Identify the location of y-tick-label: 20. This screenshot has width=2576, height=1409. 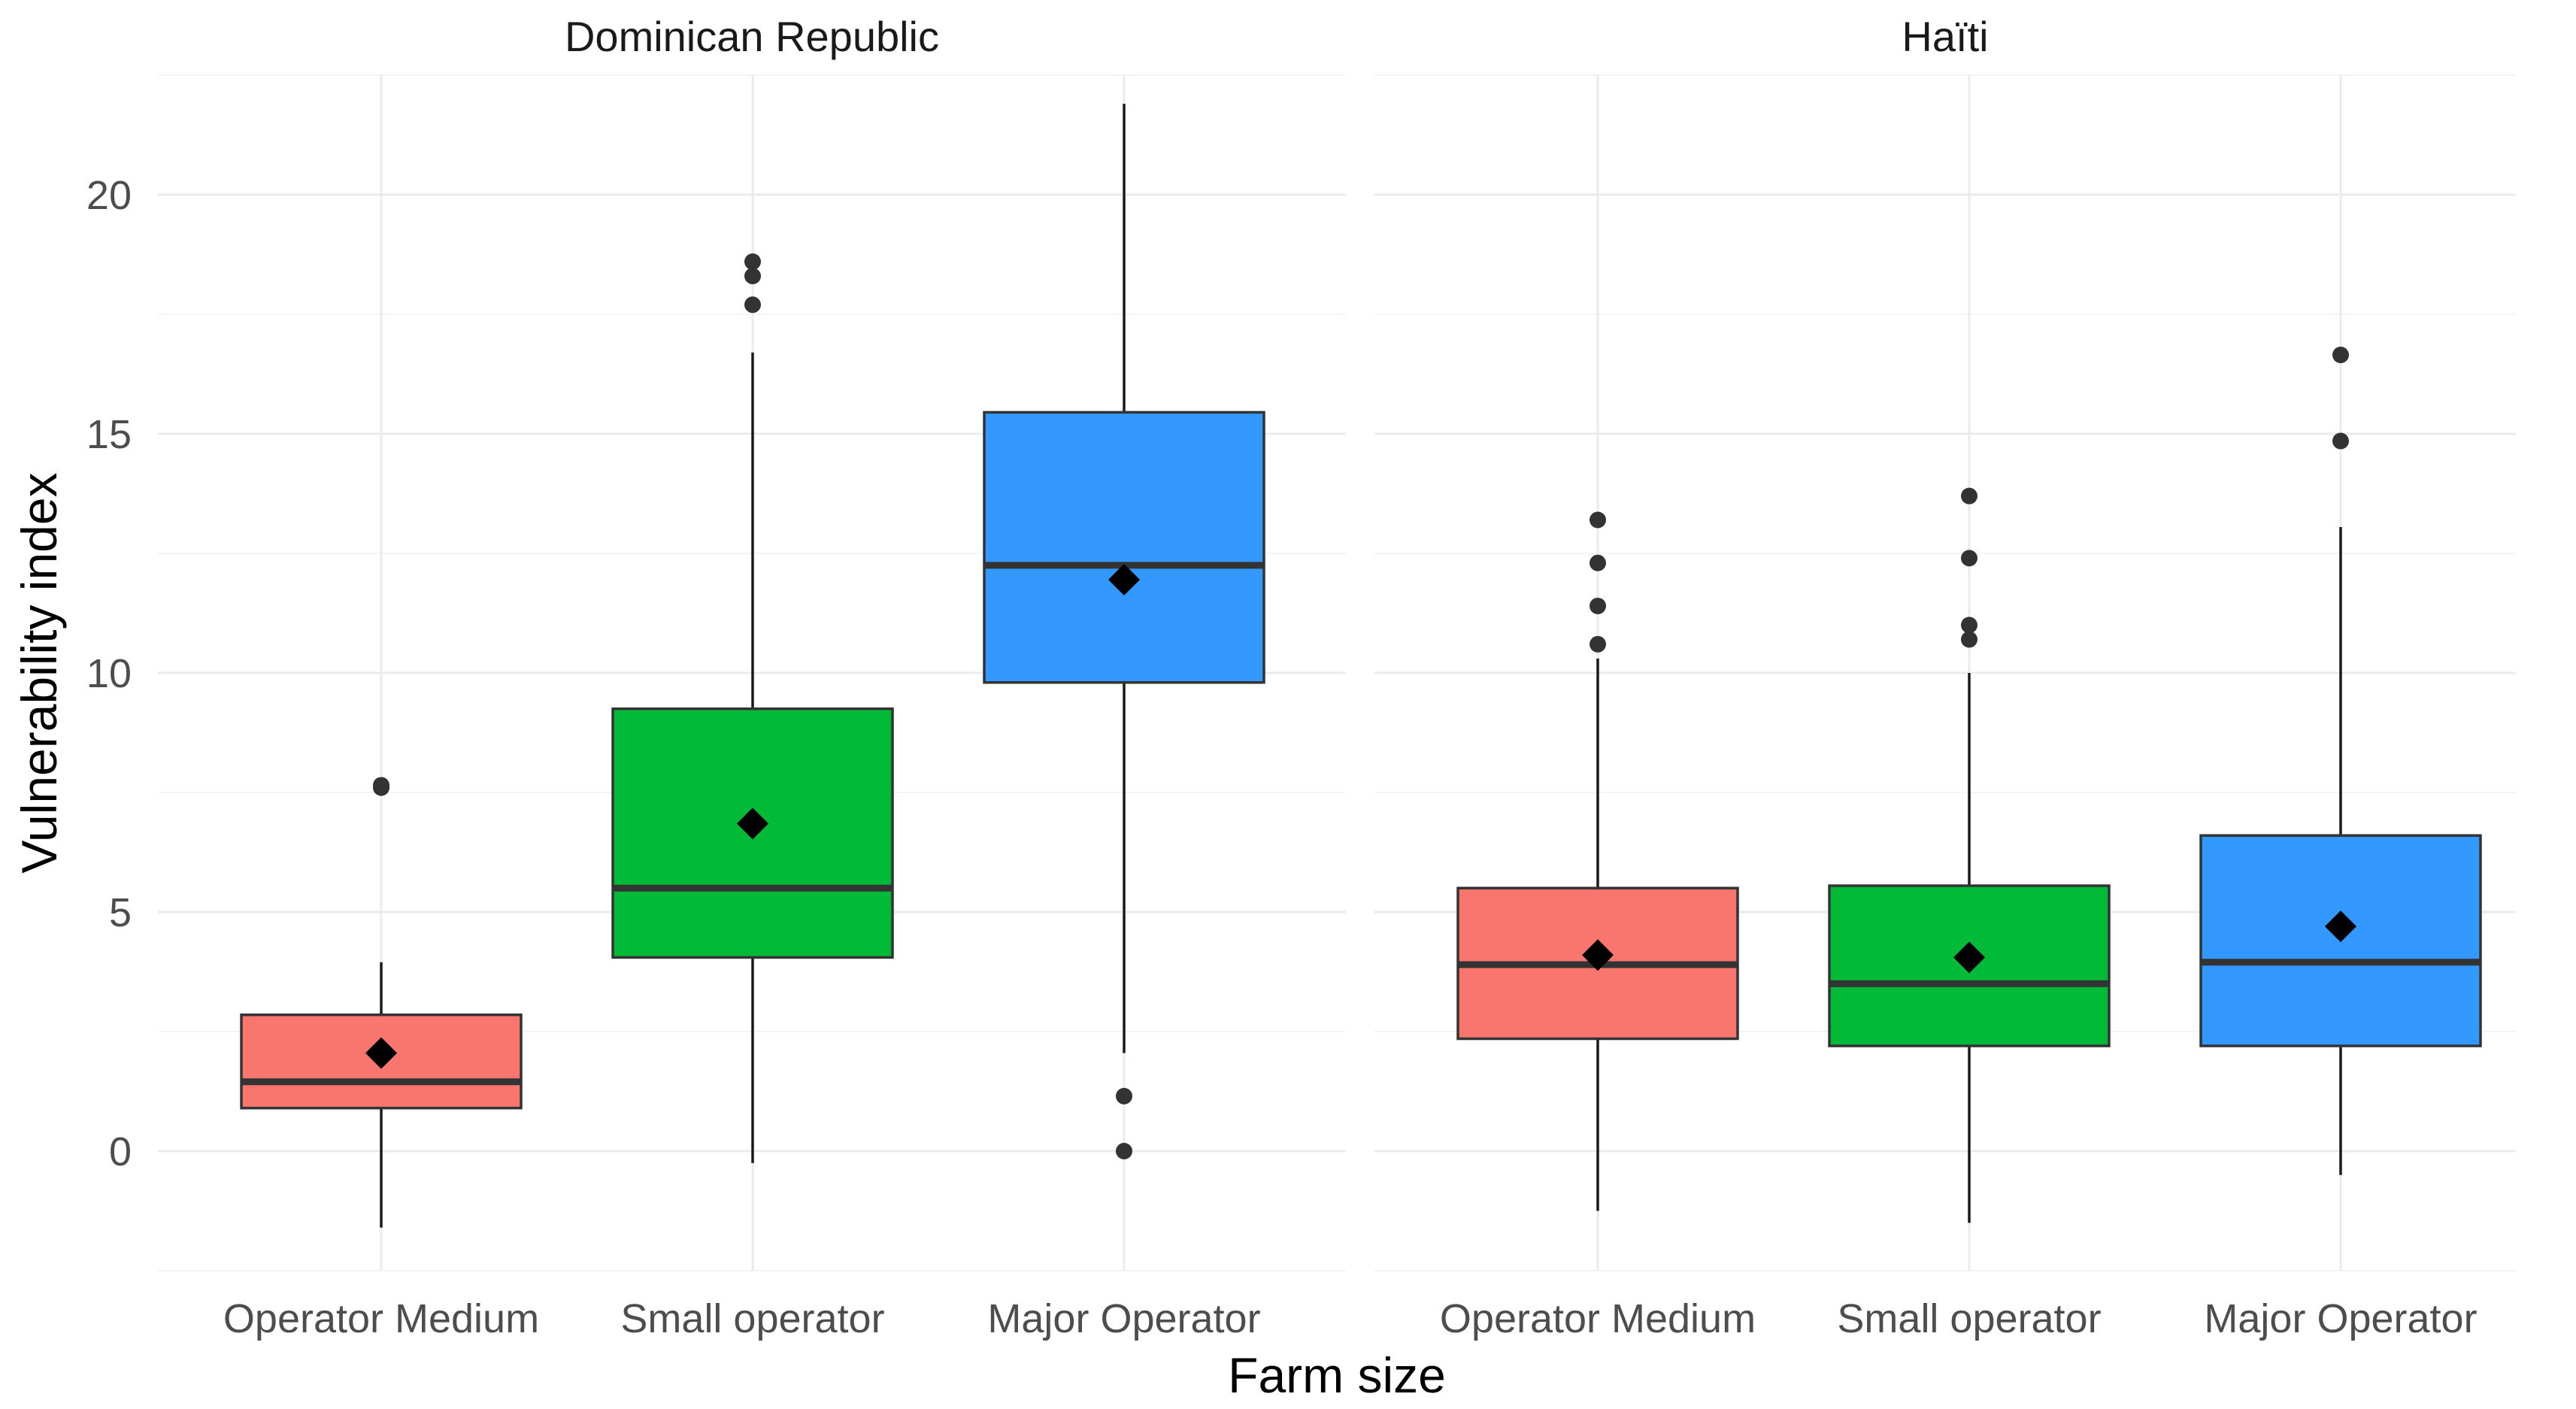
(109, 195).